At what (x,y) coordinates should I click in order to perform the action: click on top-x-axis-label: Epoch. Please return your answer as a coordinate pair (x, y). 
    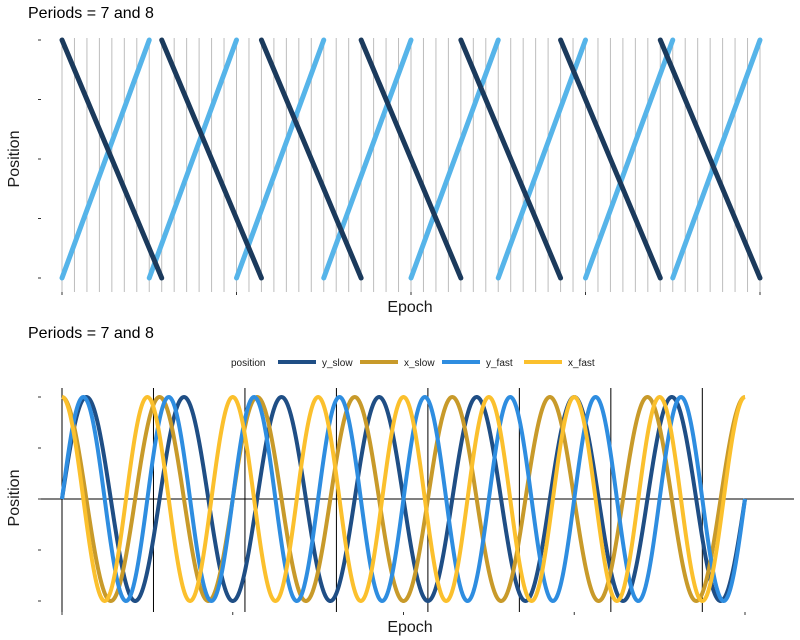
    Looking at the image, I should click on (409, 307).